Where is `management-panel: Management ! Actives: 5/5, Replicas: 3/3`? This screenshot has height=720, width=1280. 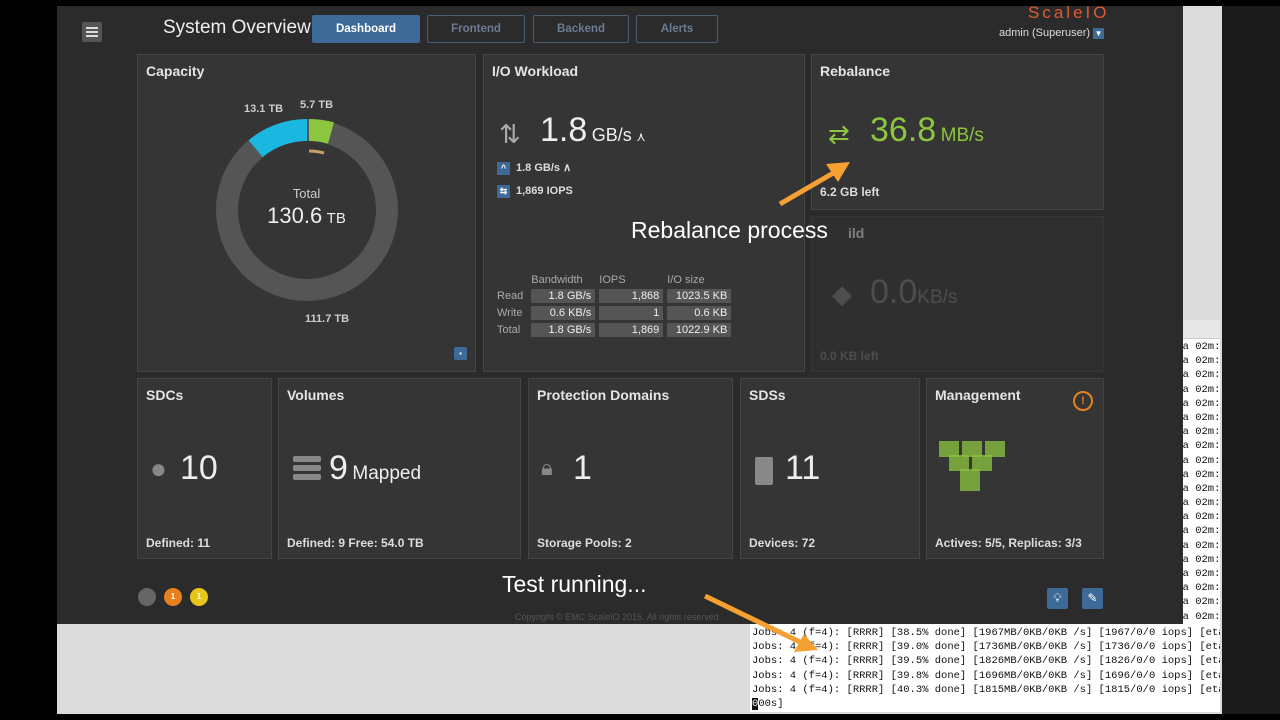
management-panel: Management ! Actives: 5/5, Replicas: 3/3 is located at coordinates (1015, 468).